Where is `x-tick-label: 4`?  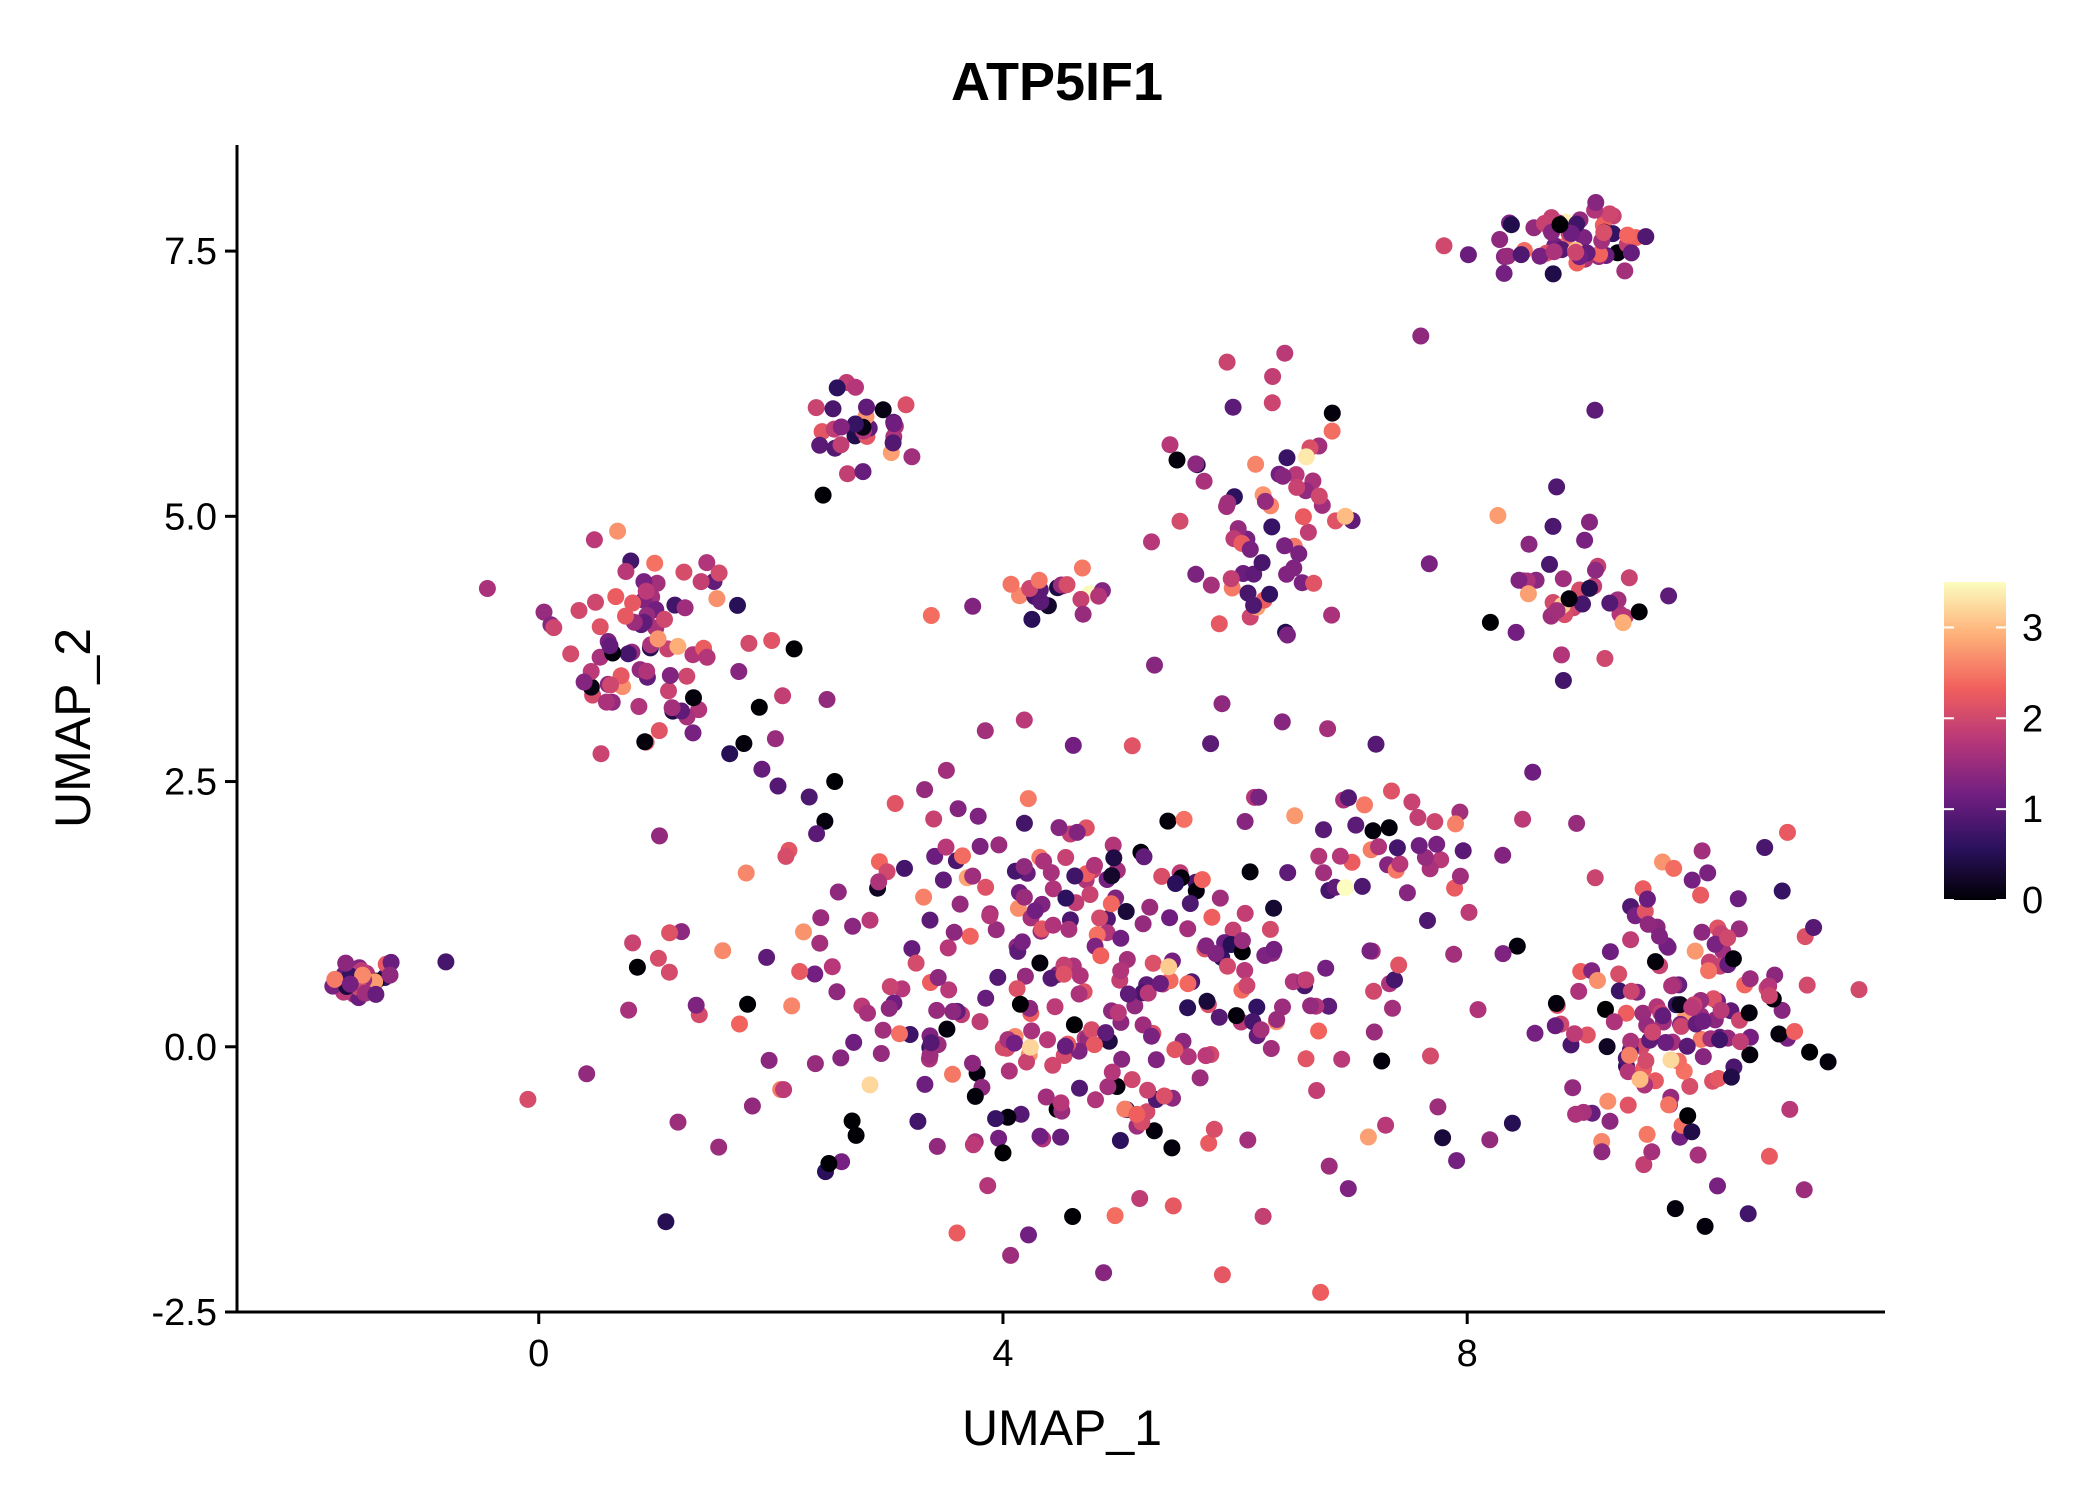 x-tick-label: 4 is located at coordinates (1002, 1354).